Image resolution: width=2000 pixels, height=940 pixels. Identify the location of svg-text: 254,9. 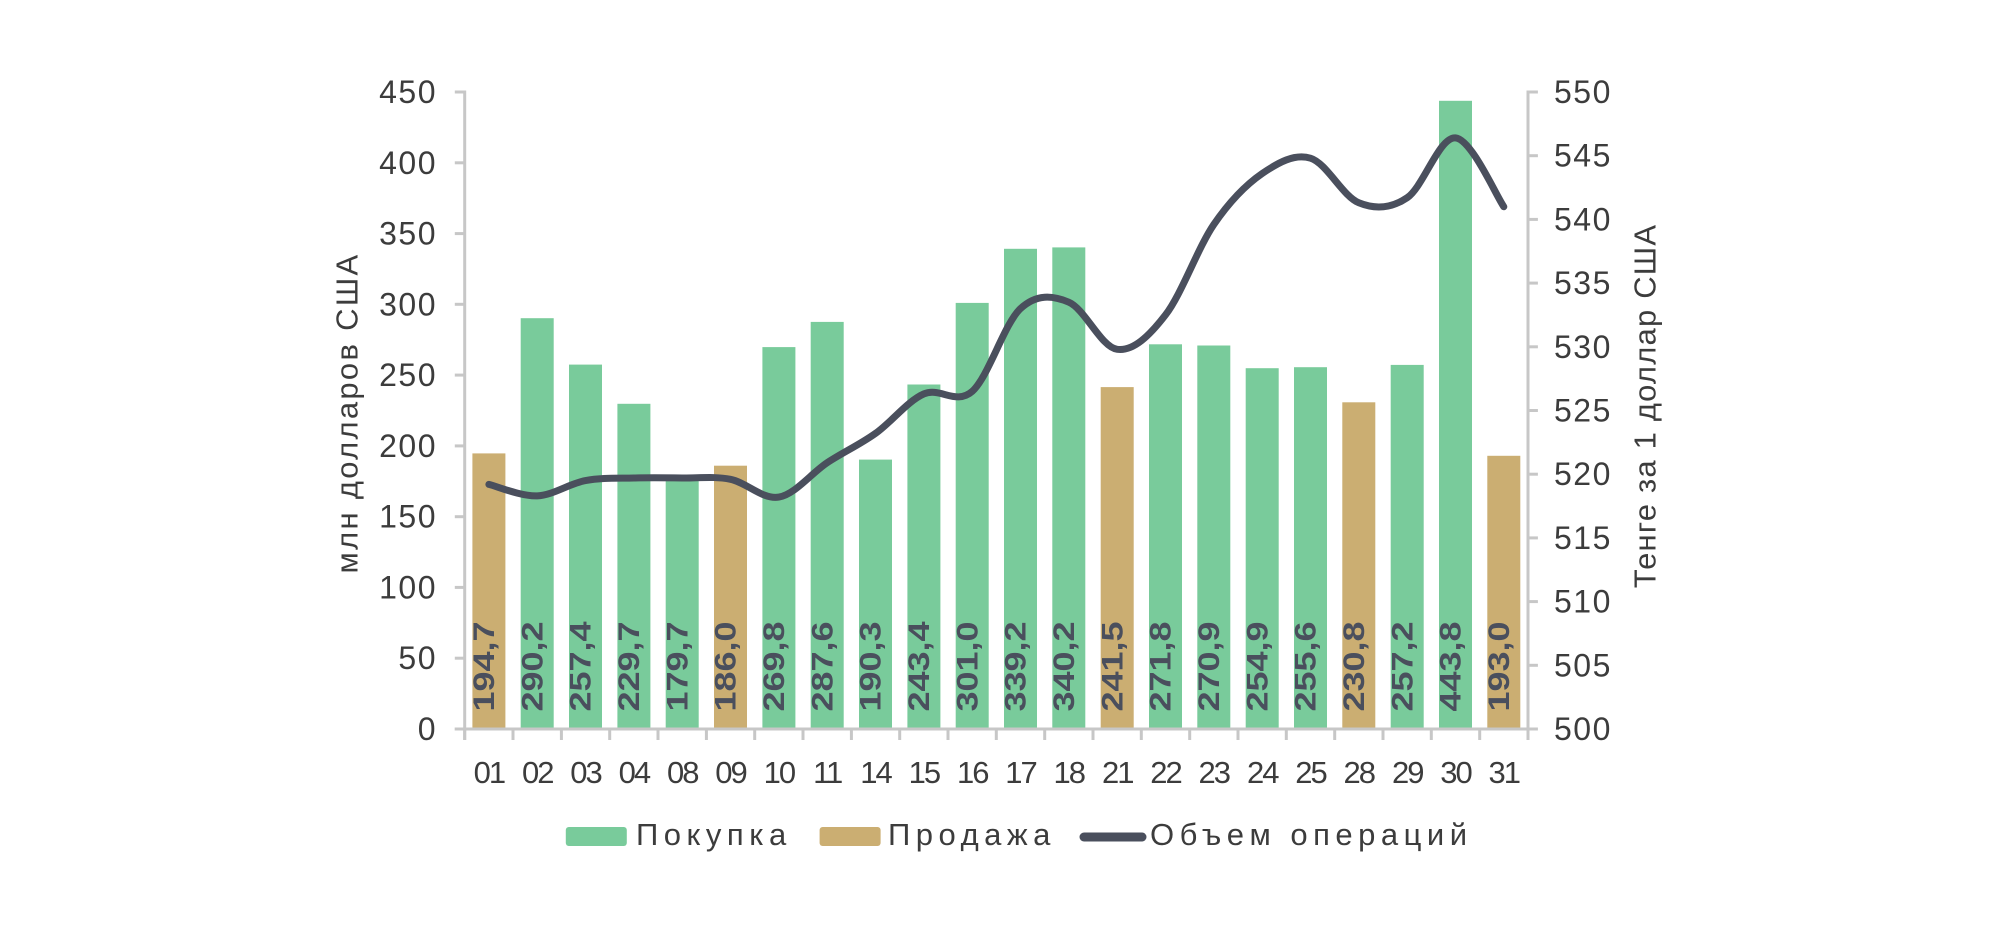
(1257, 666).